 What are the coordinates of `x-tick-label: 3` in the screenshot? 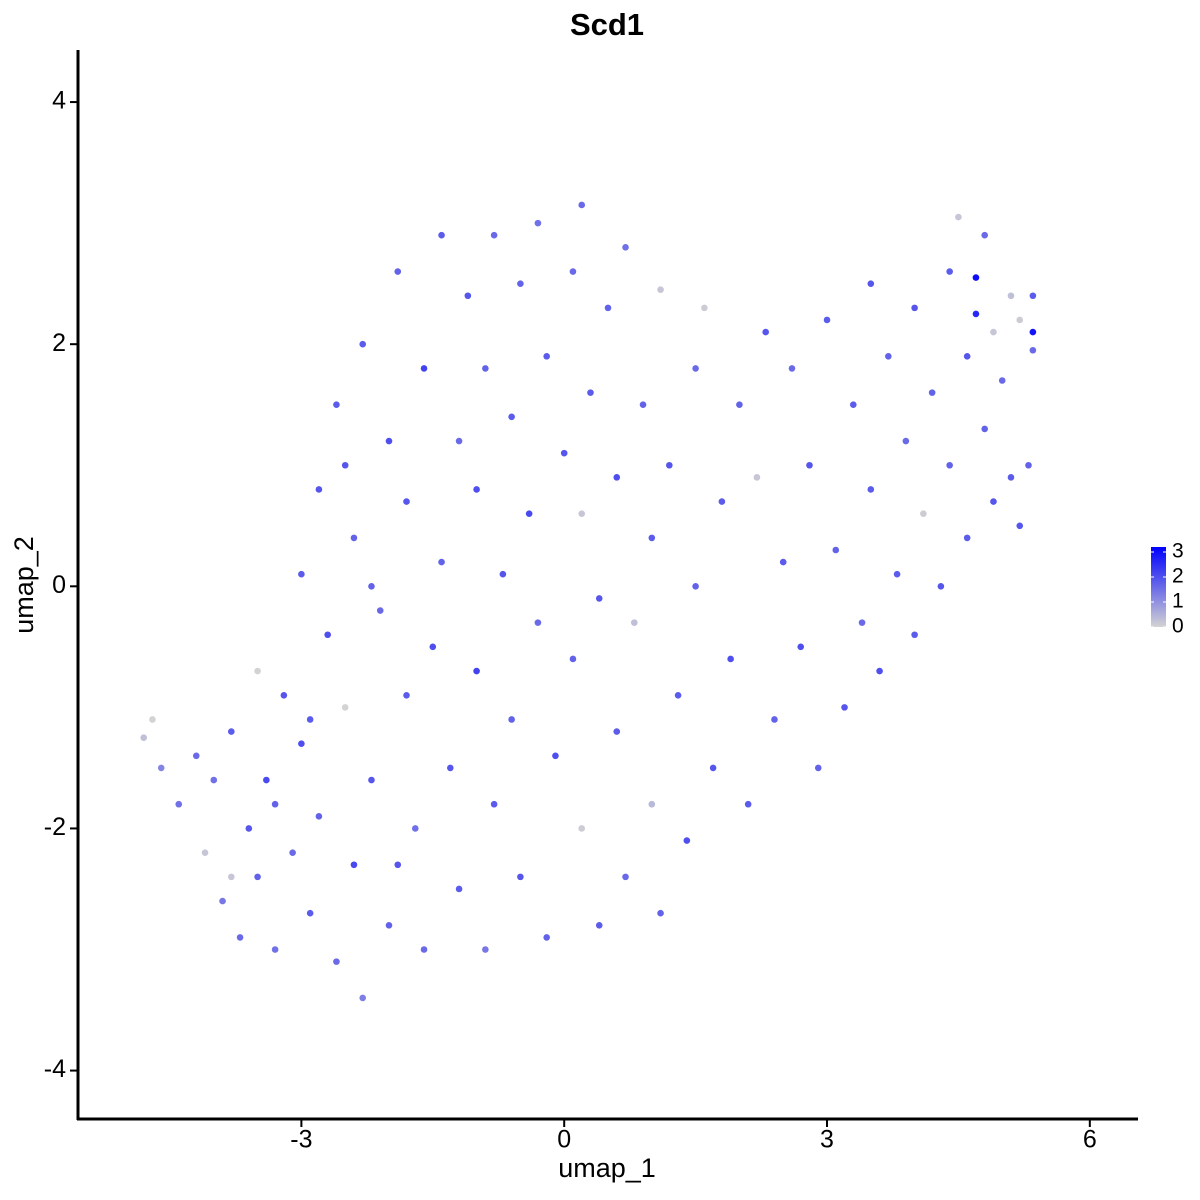 It's located at (827, 1140).